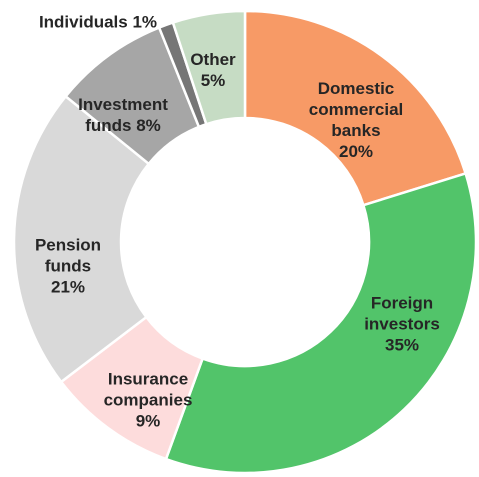  Describe the element at coordinates (148, 389) in the screenshot. I see `category-name: Insurance companies` at that location.